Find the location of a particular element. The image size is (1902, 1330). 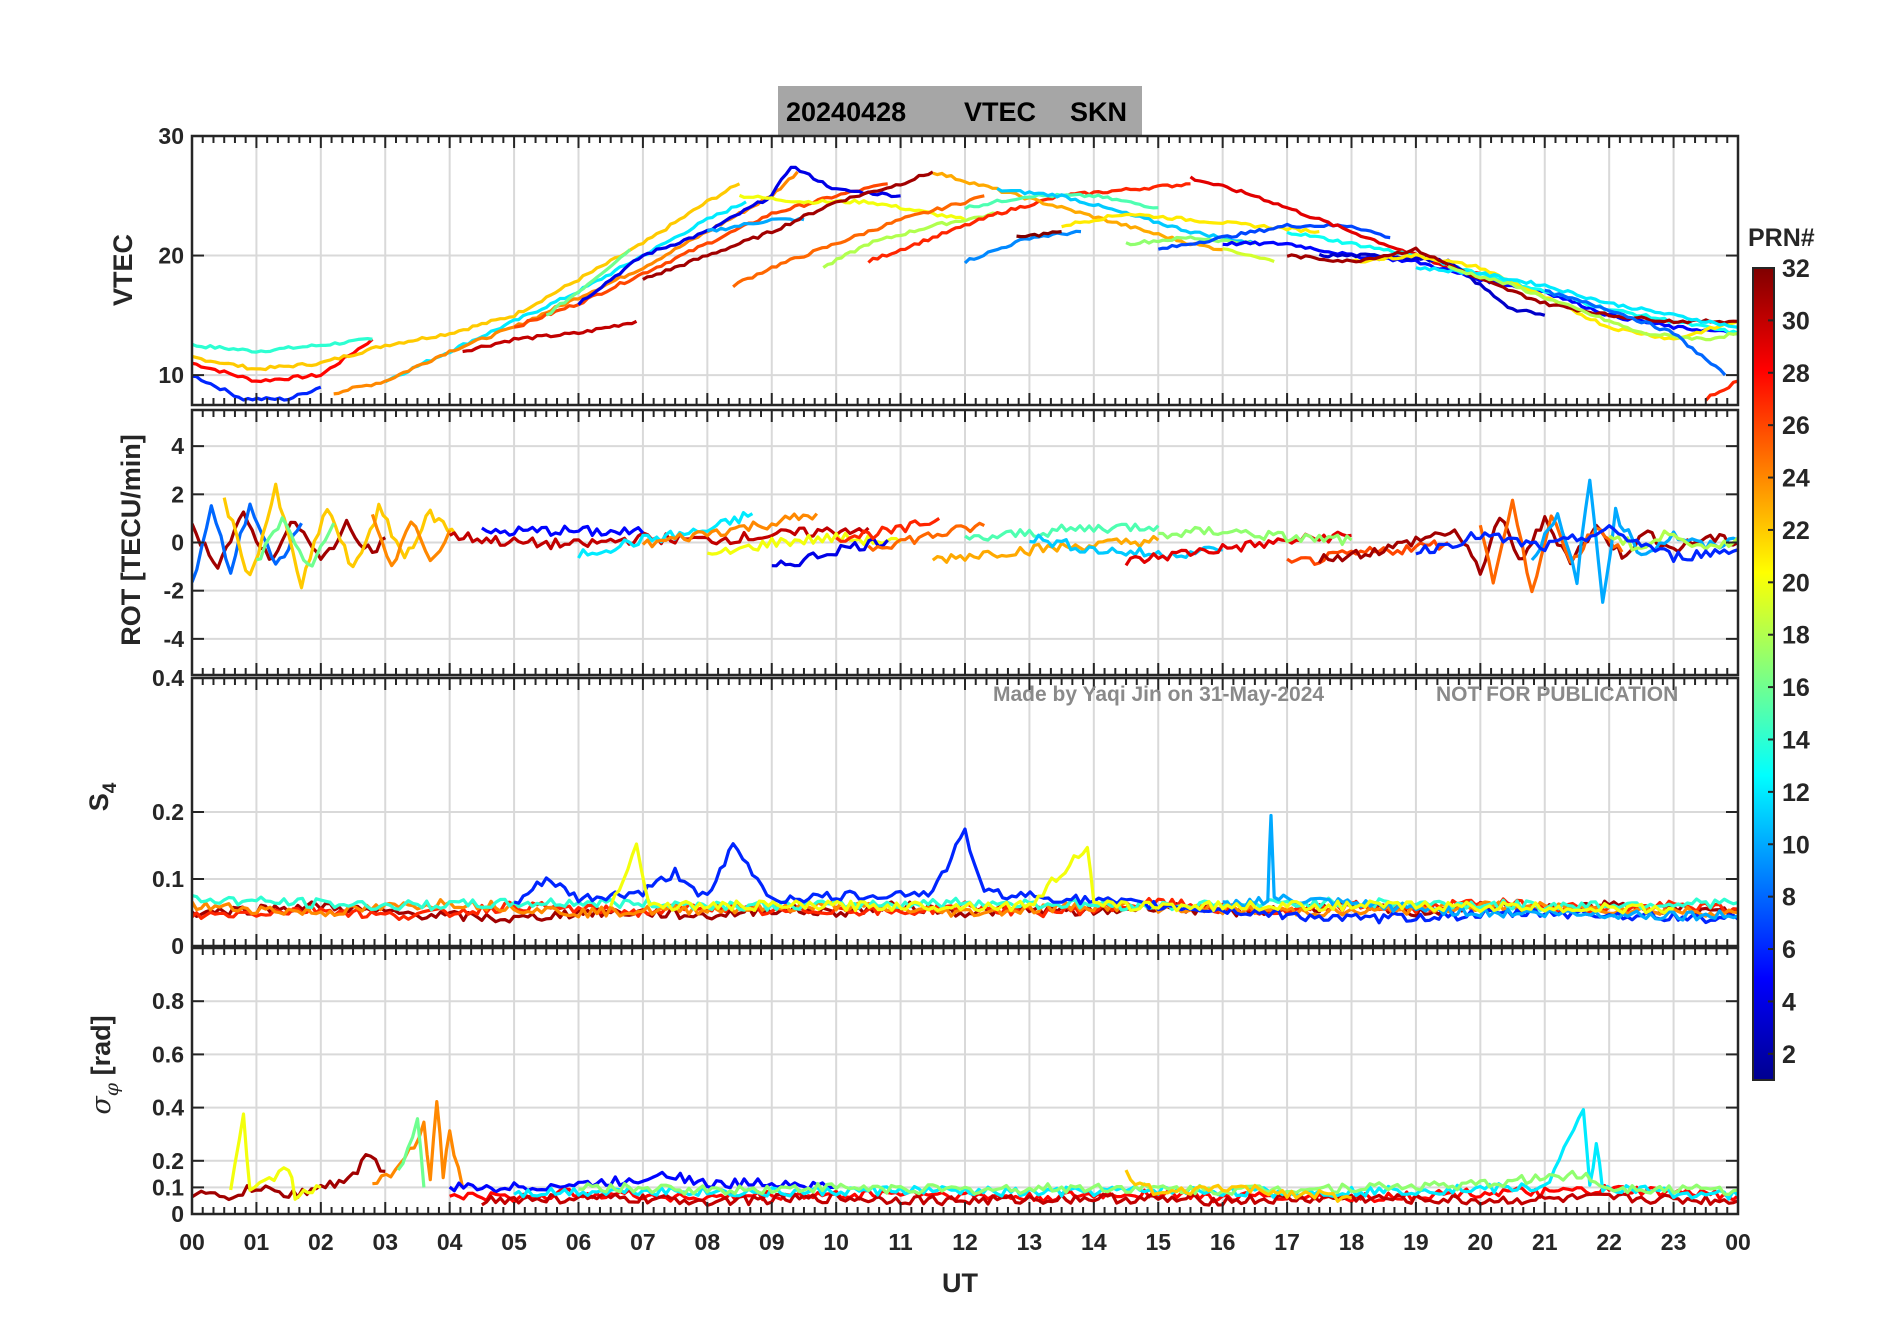

x-tick-label: 12 is located at coordinates (965, 1242).